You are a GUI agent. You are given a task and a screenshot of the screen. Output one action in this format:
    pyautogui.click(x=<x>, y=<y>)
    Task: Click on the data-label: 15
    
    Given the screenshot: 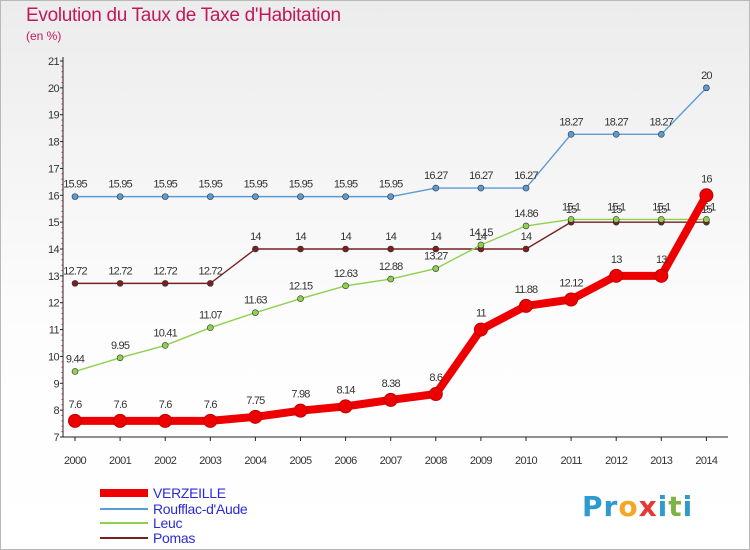 What is the action you would take?
    pyautogui.click(x=616, y=210)
    